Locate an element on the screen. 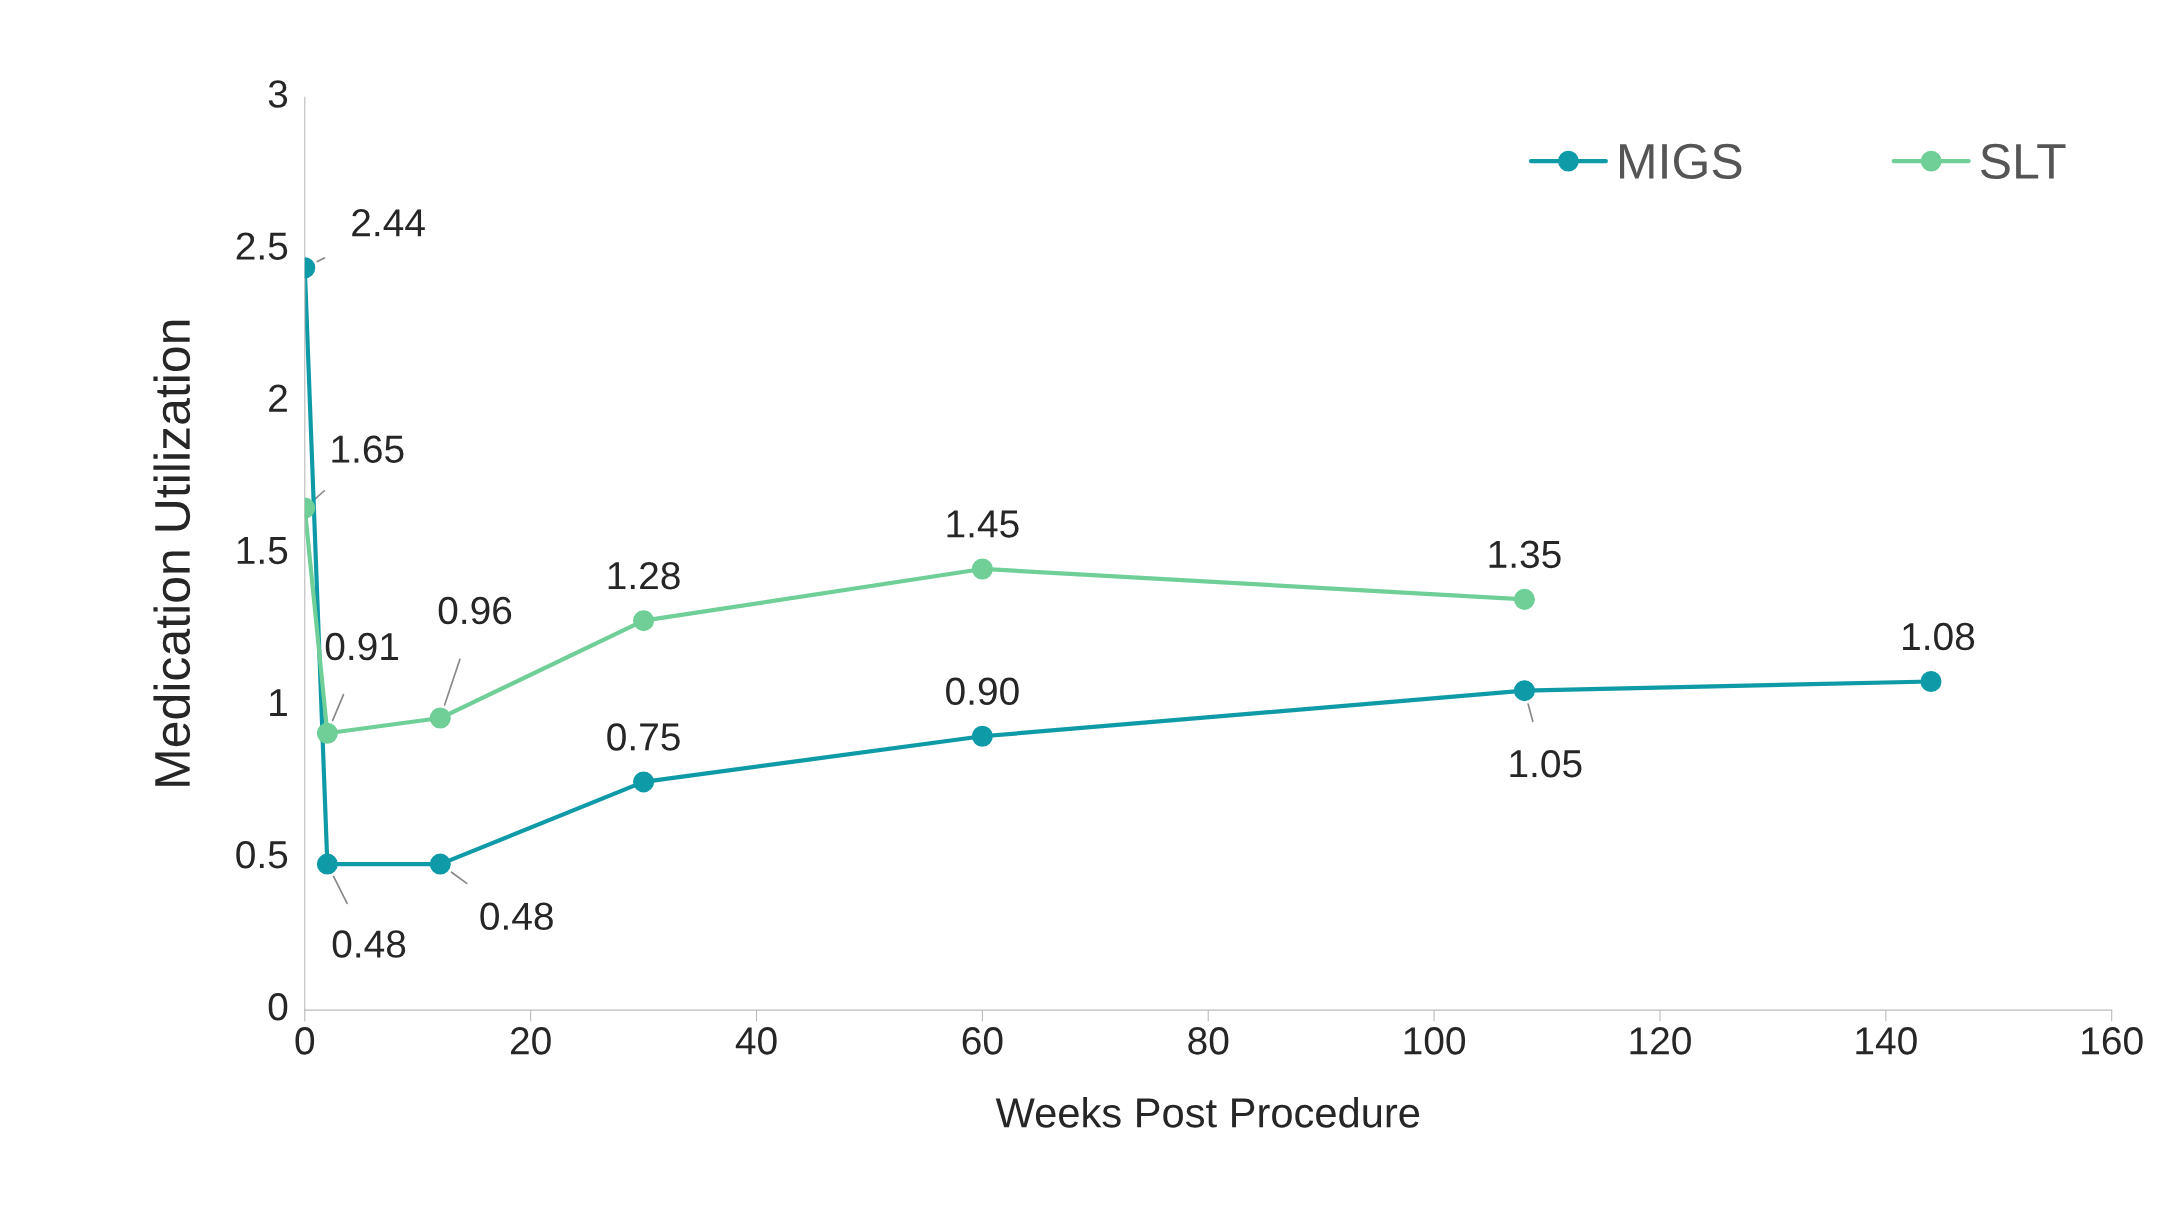 This screenshot has width=2177, height=1217. y-tick-label: 0 is located at coordinates (278, 1007).